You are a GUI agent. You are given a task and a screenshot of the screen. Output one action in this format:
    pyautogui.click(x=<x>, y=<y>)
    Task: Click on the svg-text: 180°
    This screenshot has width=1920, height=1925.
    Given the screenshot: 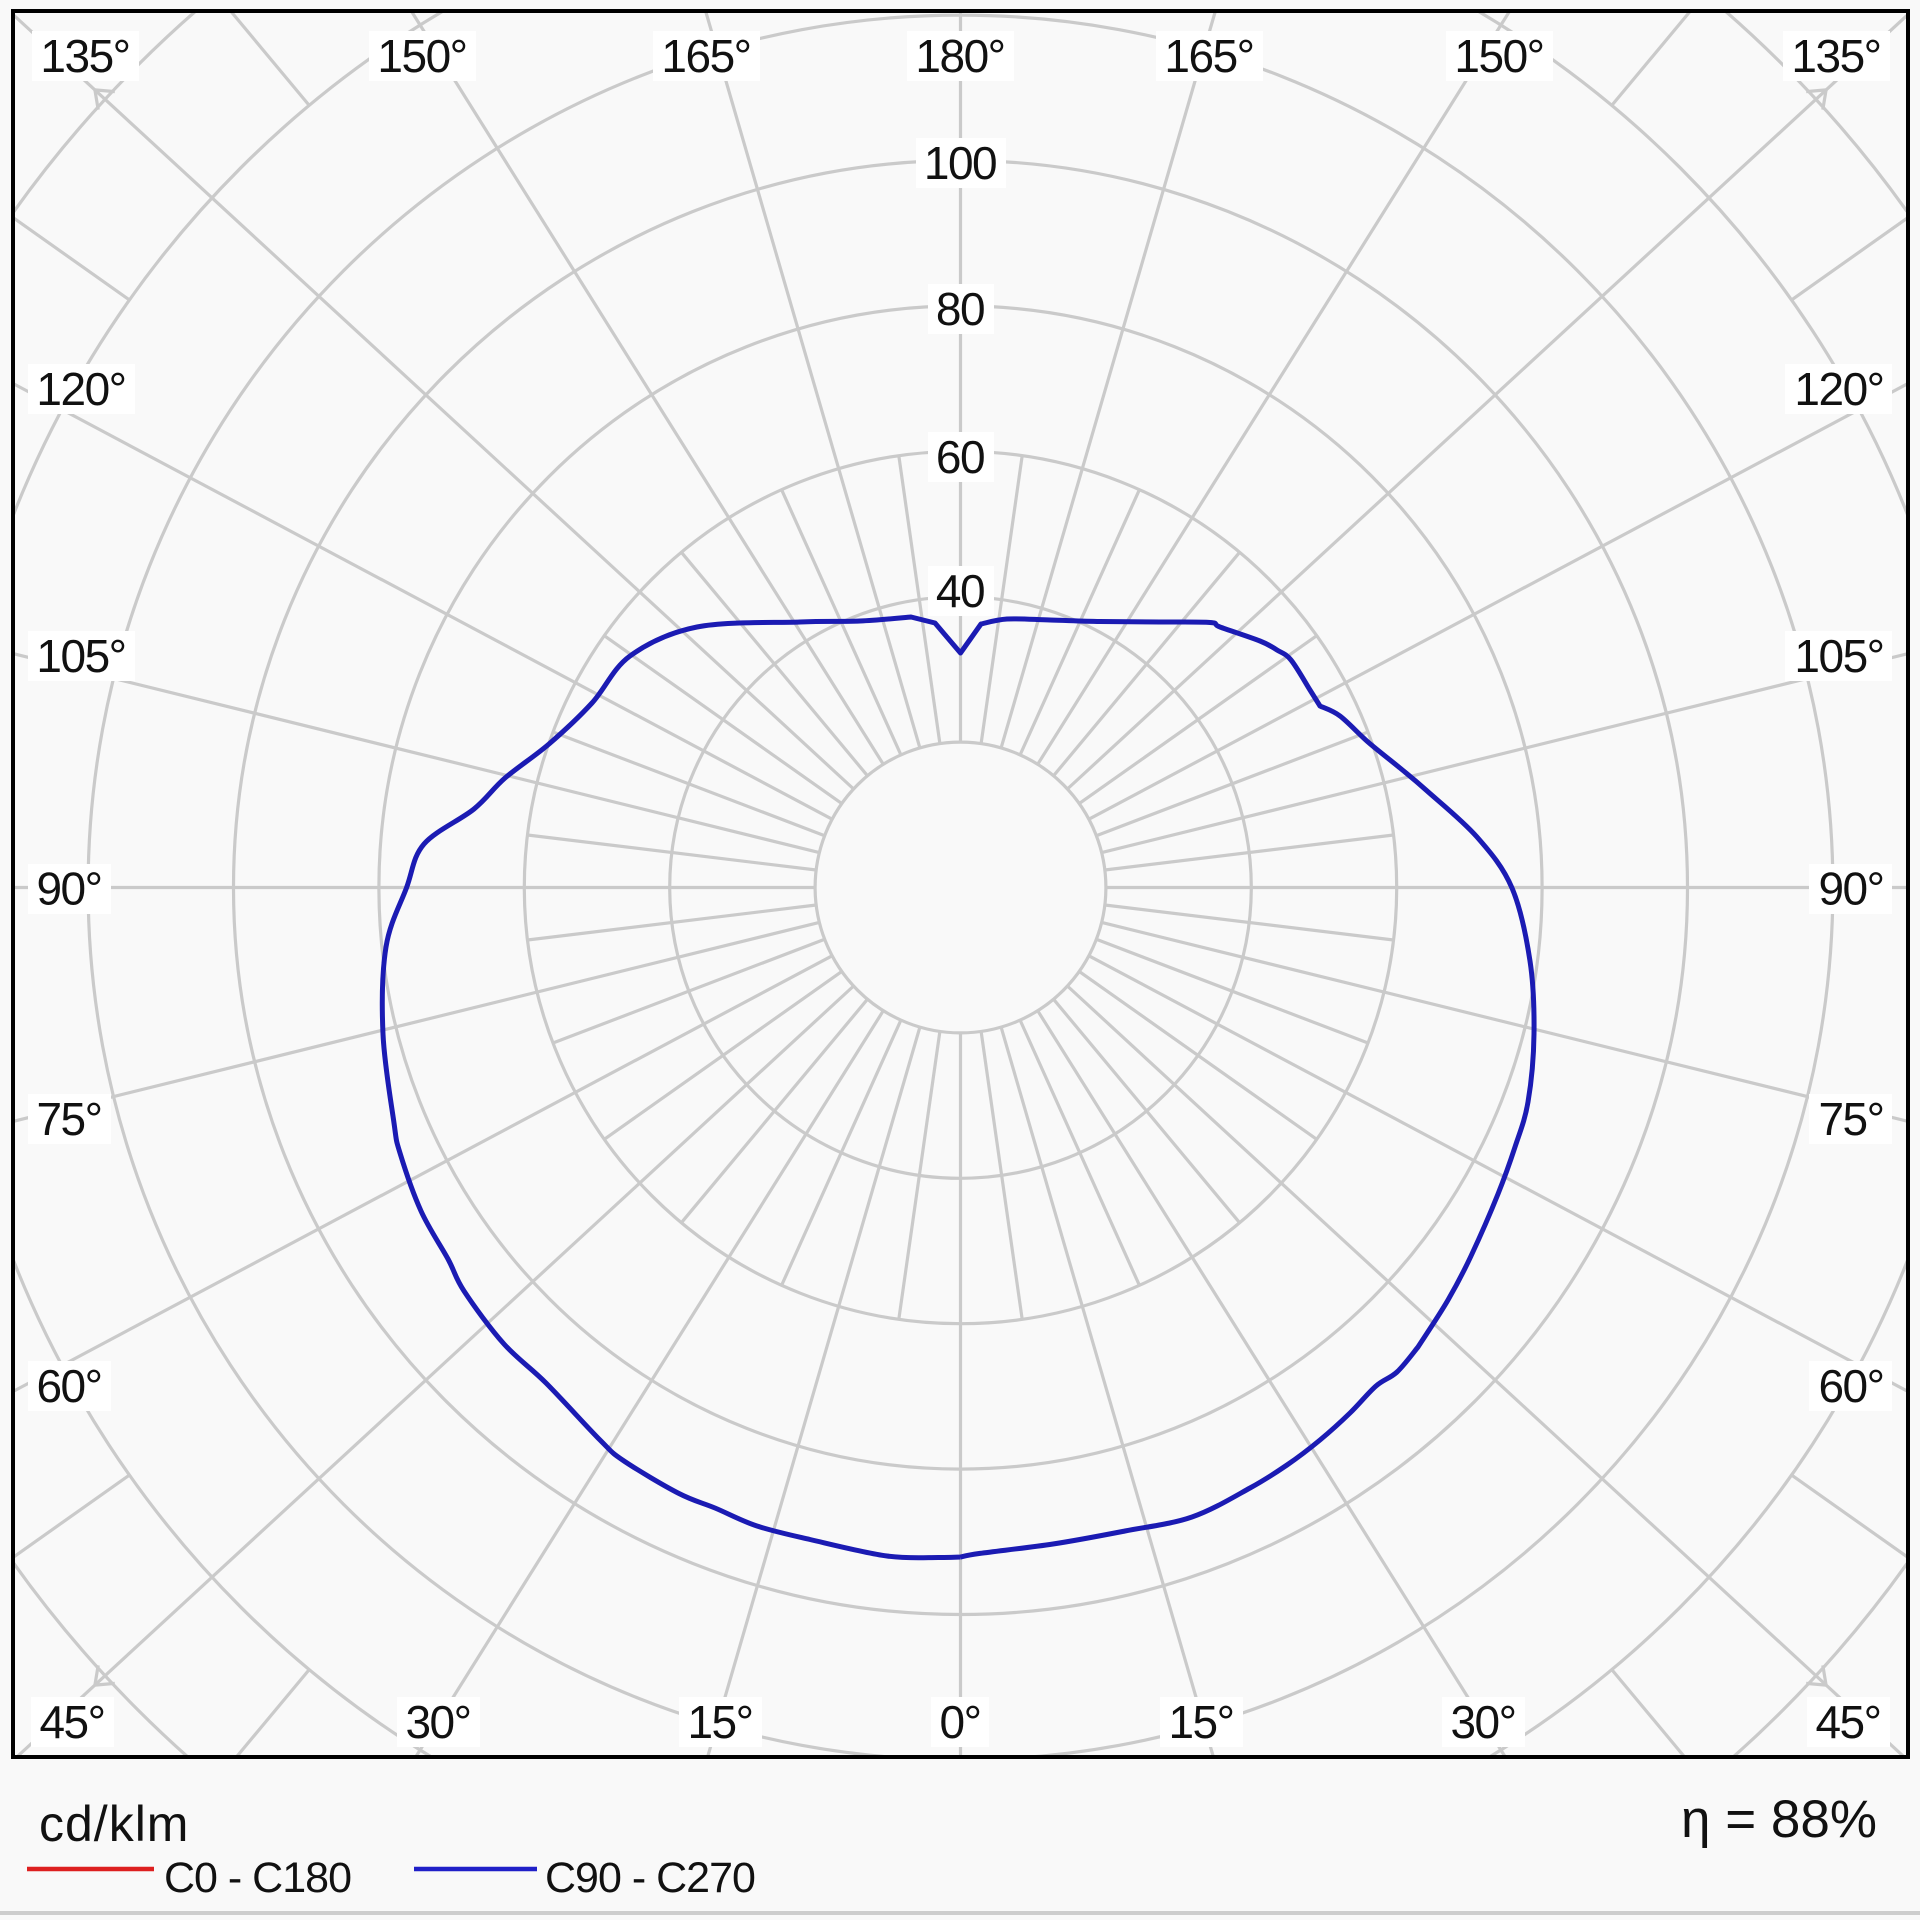 What is the action you would take?
    pyautogui.click(x=959, y=56)
    